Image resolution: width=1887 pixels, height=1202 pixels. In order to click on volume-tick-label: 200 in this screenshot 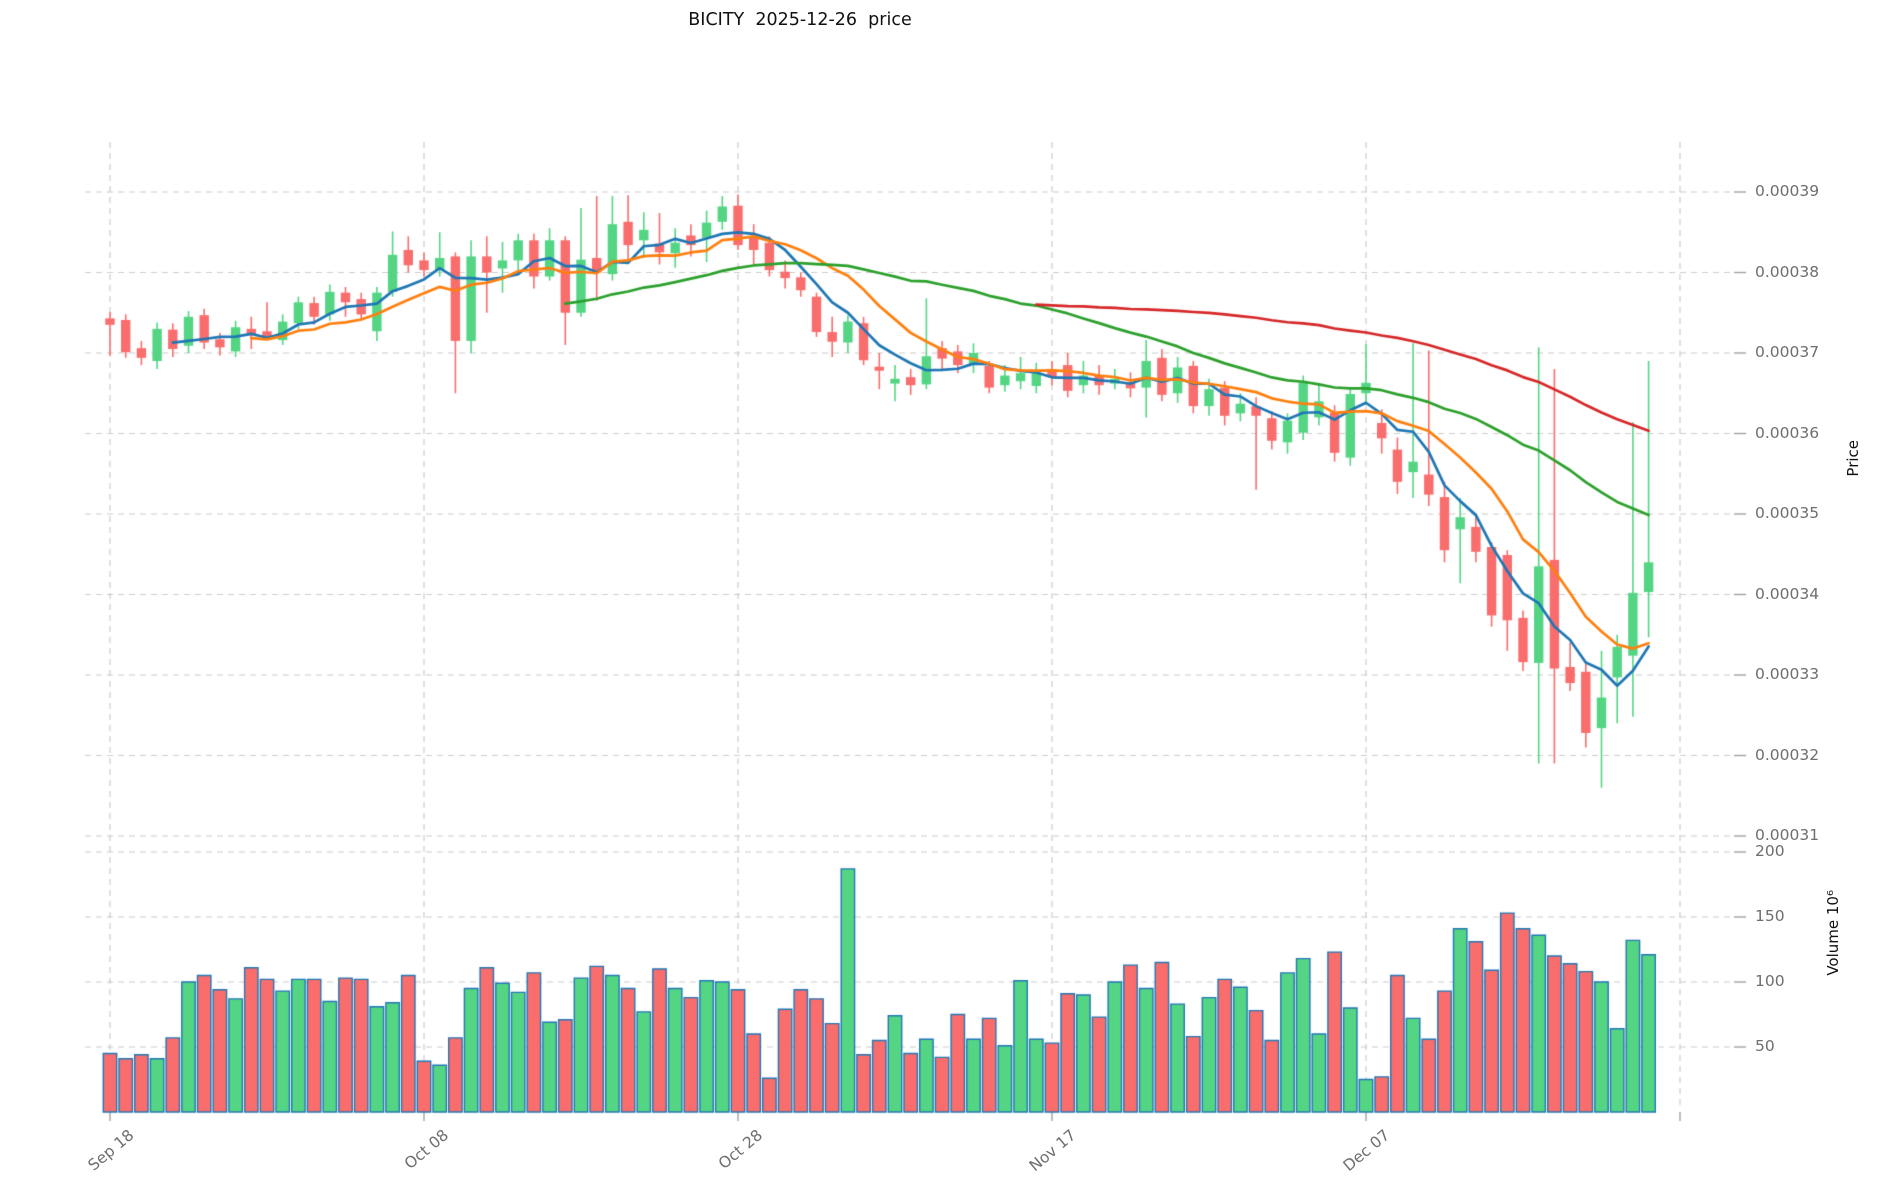, I will do `click(1770, 851)`.